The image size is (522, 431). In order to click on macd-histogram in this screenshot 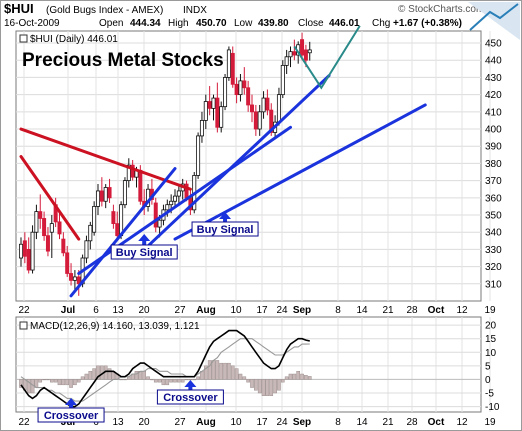, I will do `click(165, 378)`.